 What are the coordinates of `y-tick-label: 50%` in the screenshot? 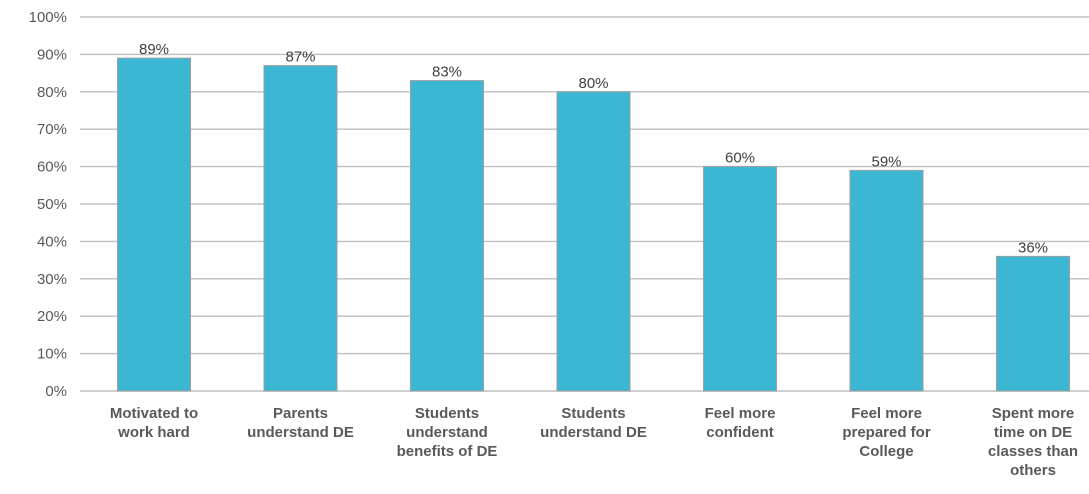 It's located at (52, 204).